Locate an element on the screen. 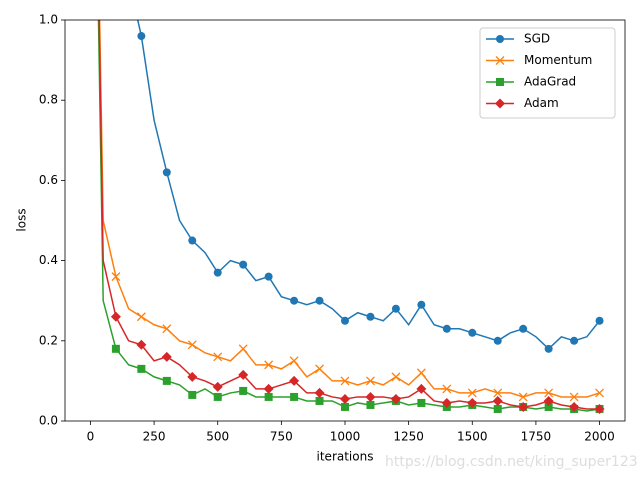 The width and height of the screenshot is (640, 480). legend-label: Adam is located at coordinates (541, 103).